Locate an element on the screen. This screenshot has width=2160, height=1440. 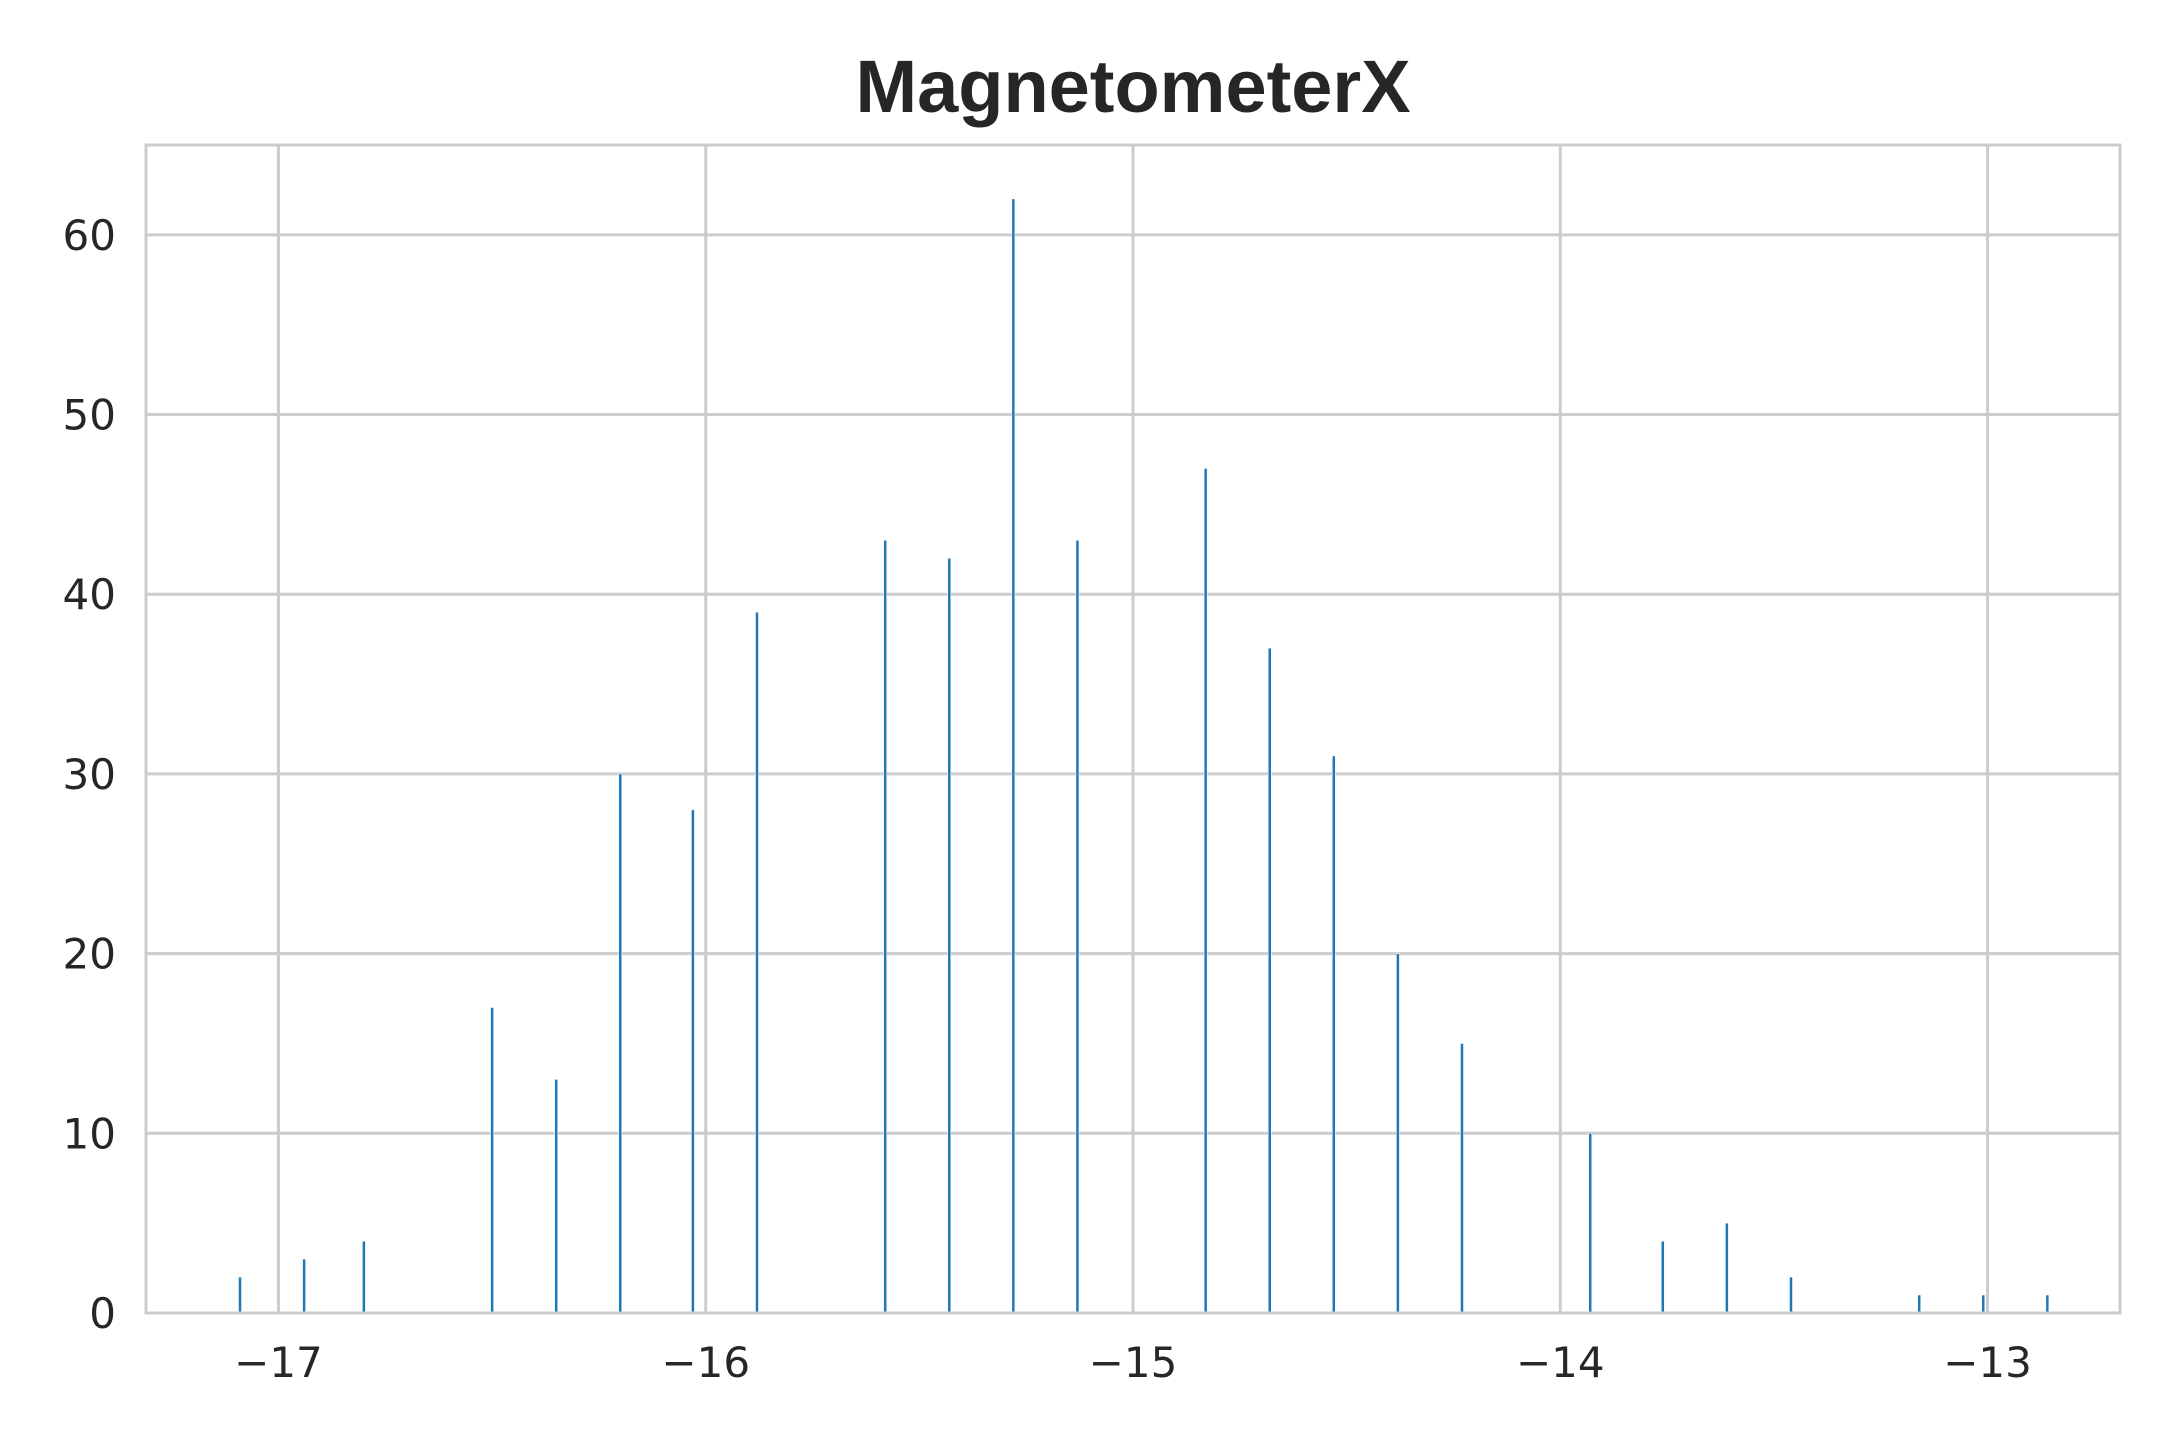
y-tick-label: 10 is located at coordinates (89, 1133).